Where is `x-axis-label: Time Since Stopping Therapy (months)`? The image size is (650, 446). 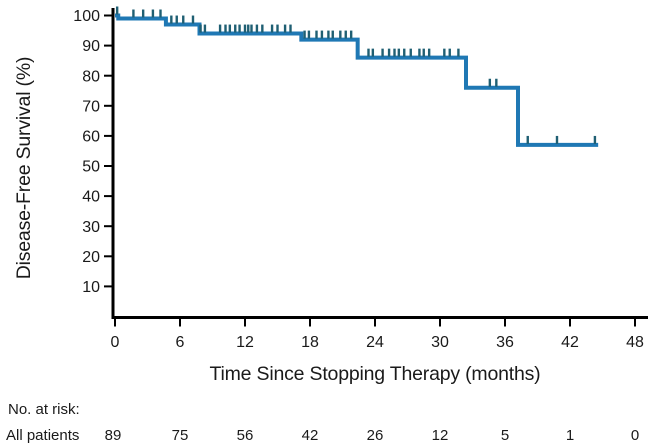
x-axis-label: Time Since Stopping Therapy (months) is located at coordinates (375, 374).